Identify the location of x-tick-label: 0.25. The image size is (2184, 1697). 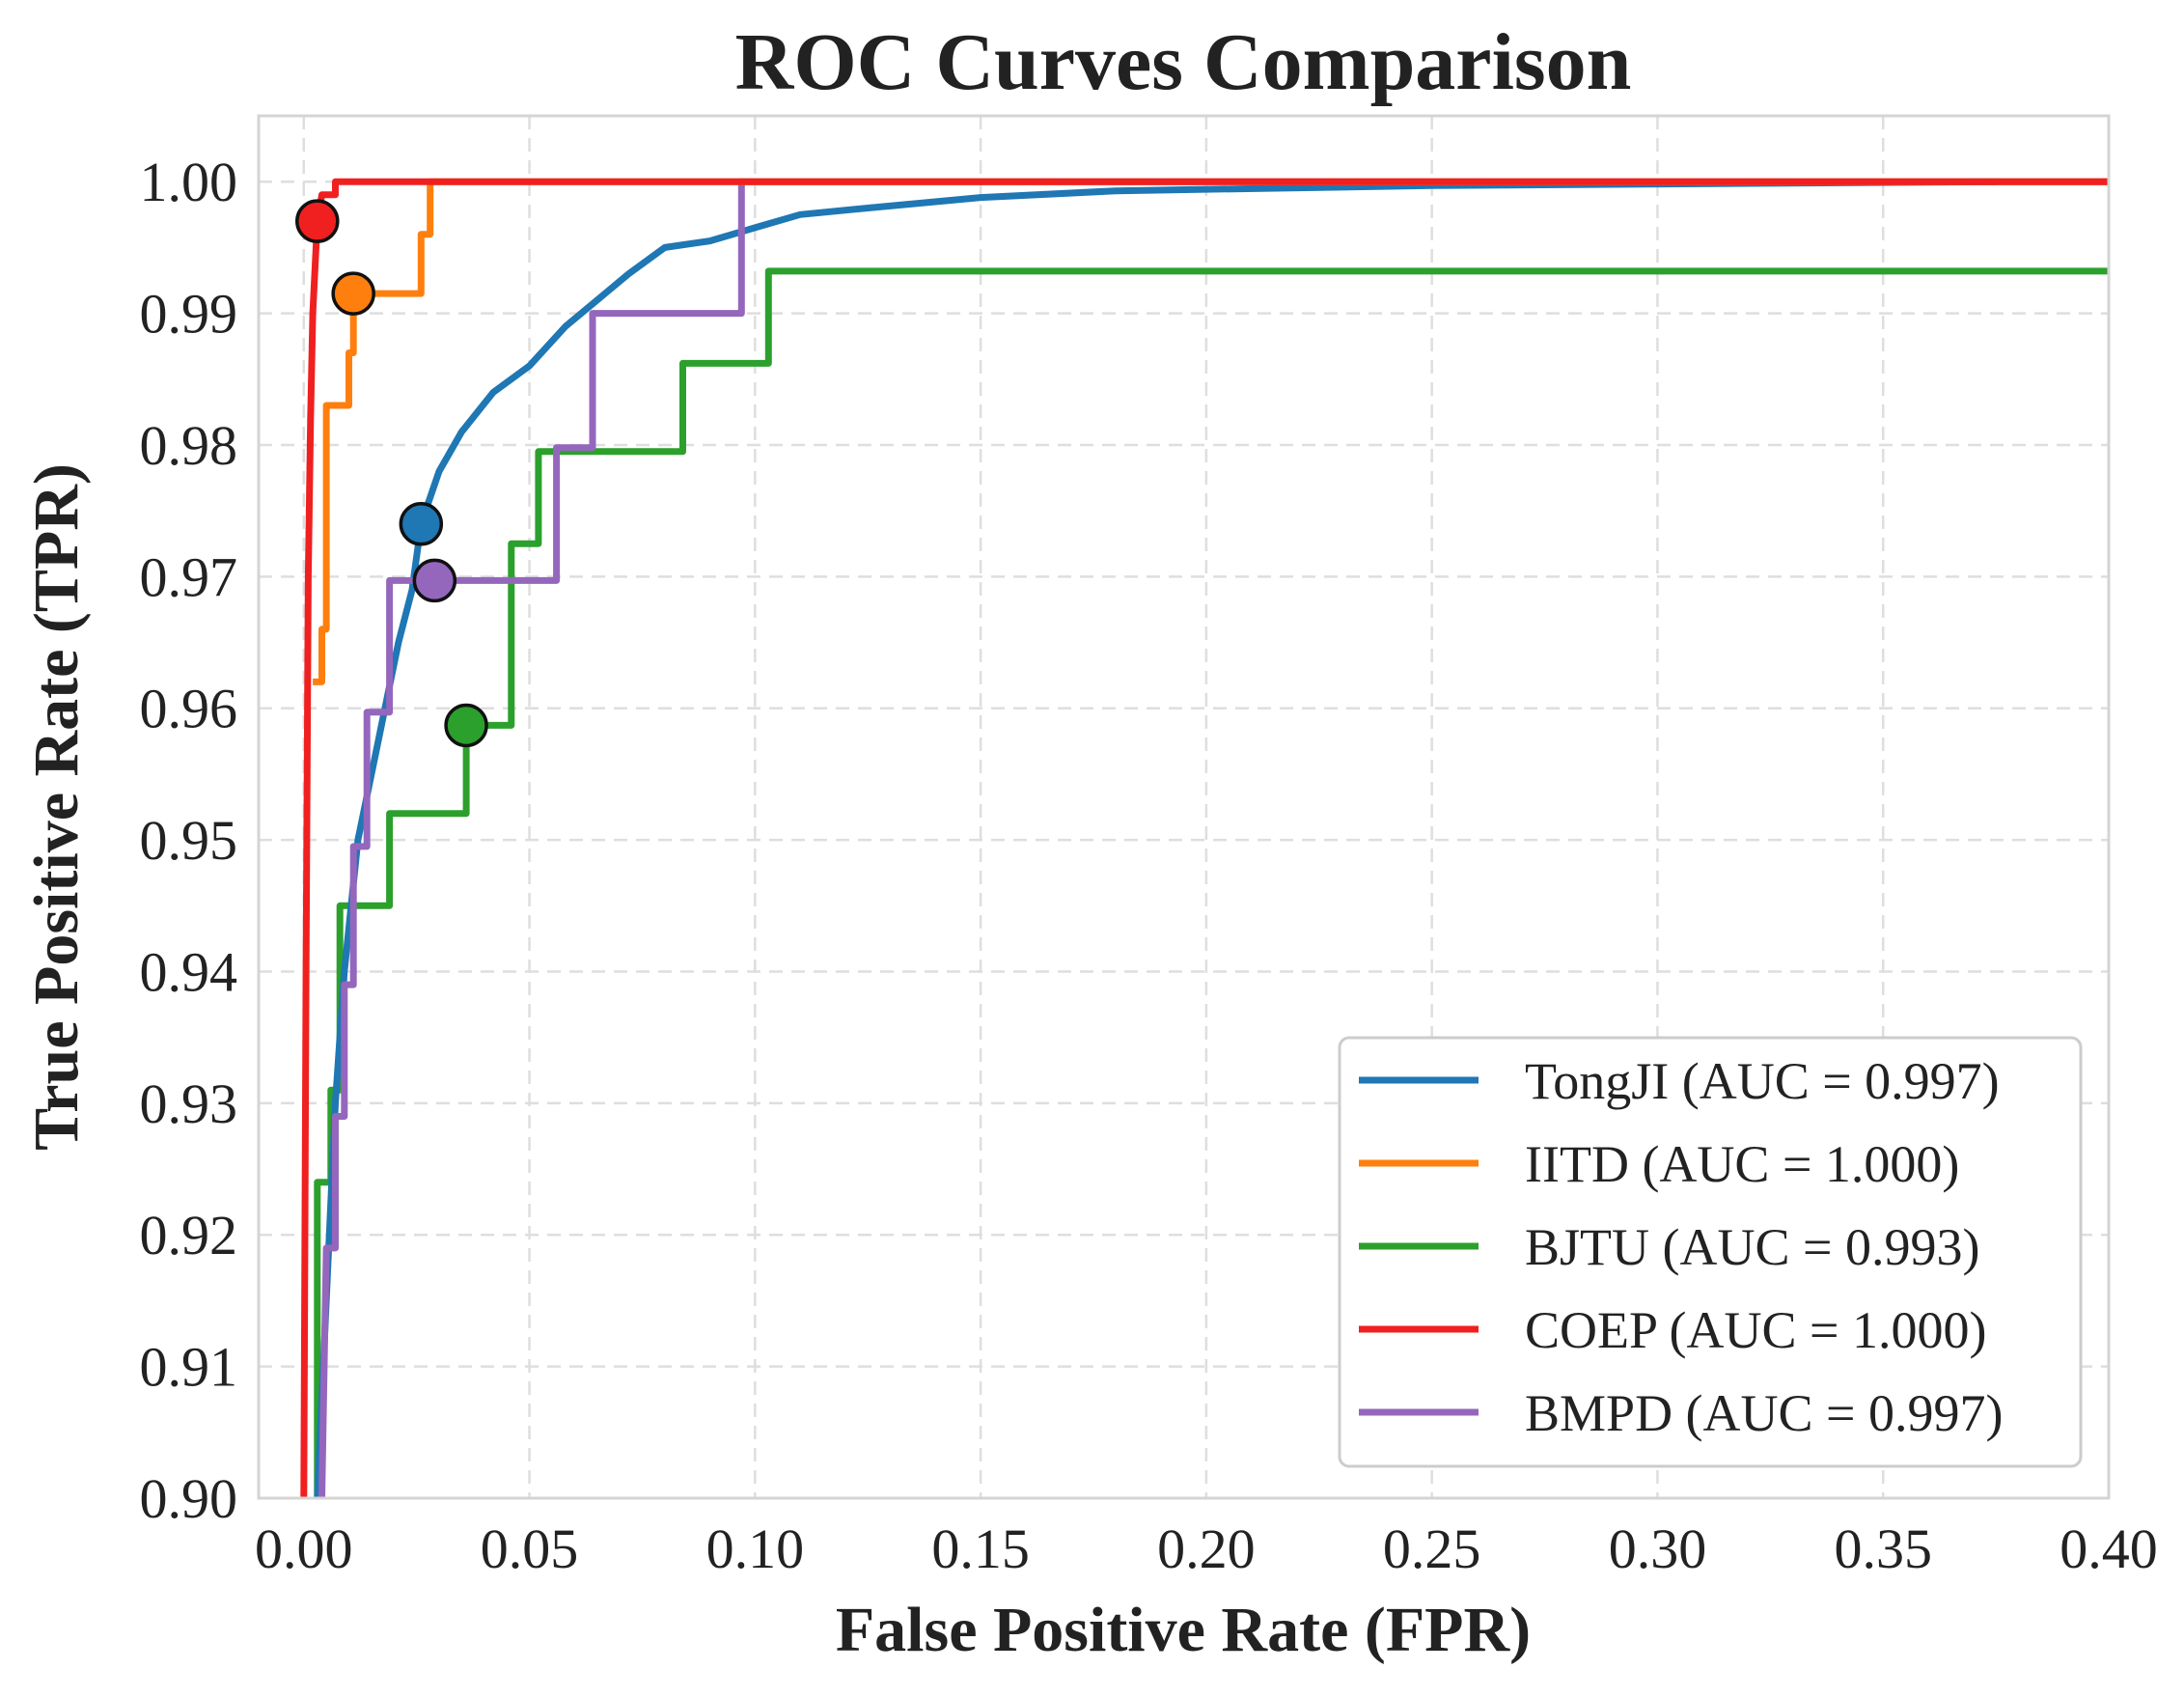
(1432, 1548).